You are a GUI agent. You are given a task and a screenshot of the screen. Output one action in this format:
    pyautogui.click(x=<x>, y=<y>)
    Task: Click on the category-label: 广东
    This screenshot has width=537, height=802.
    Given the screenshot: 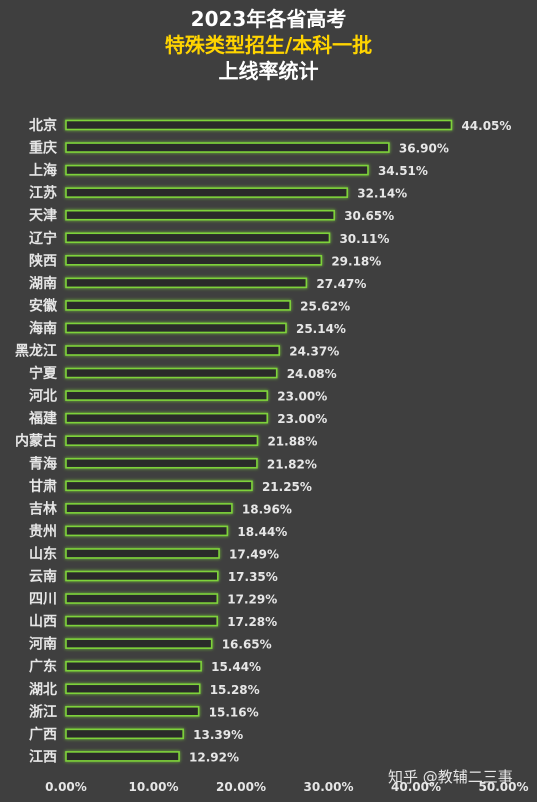 What is the action you would take?
    pyautogui.click(x=43, y=666)
    